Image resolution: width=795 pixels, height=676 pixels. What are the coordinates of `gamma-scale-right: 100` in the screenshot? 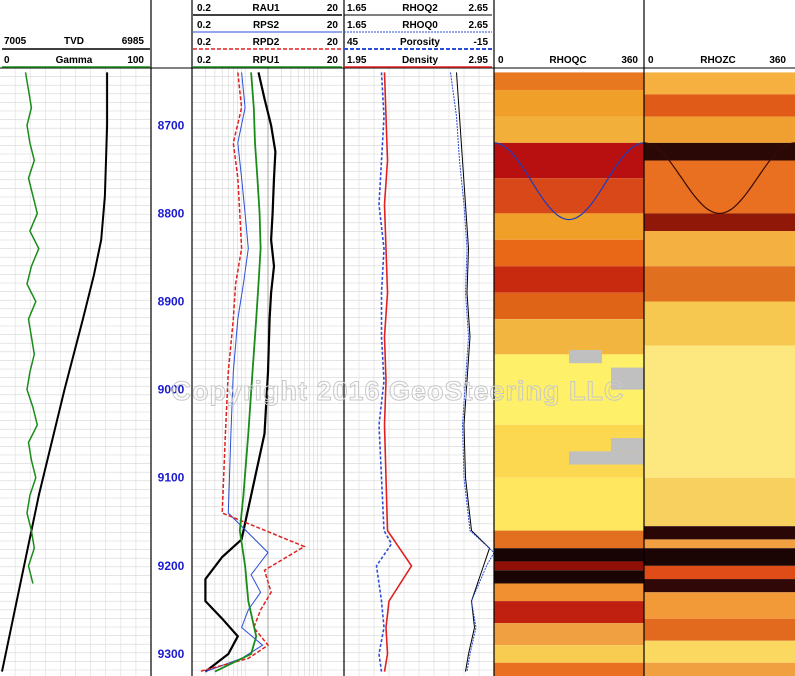 It's located at (135, 60).